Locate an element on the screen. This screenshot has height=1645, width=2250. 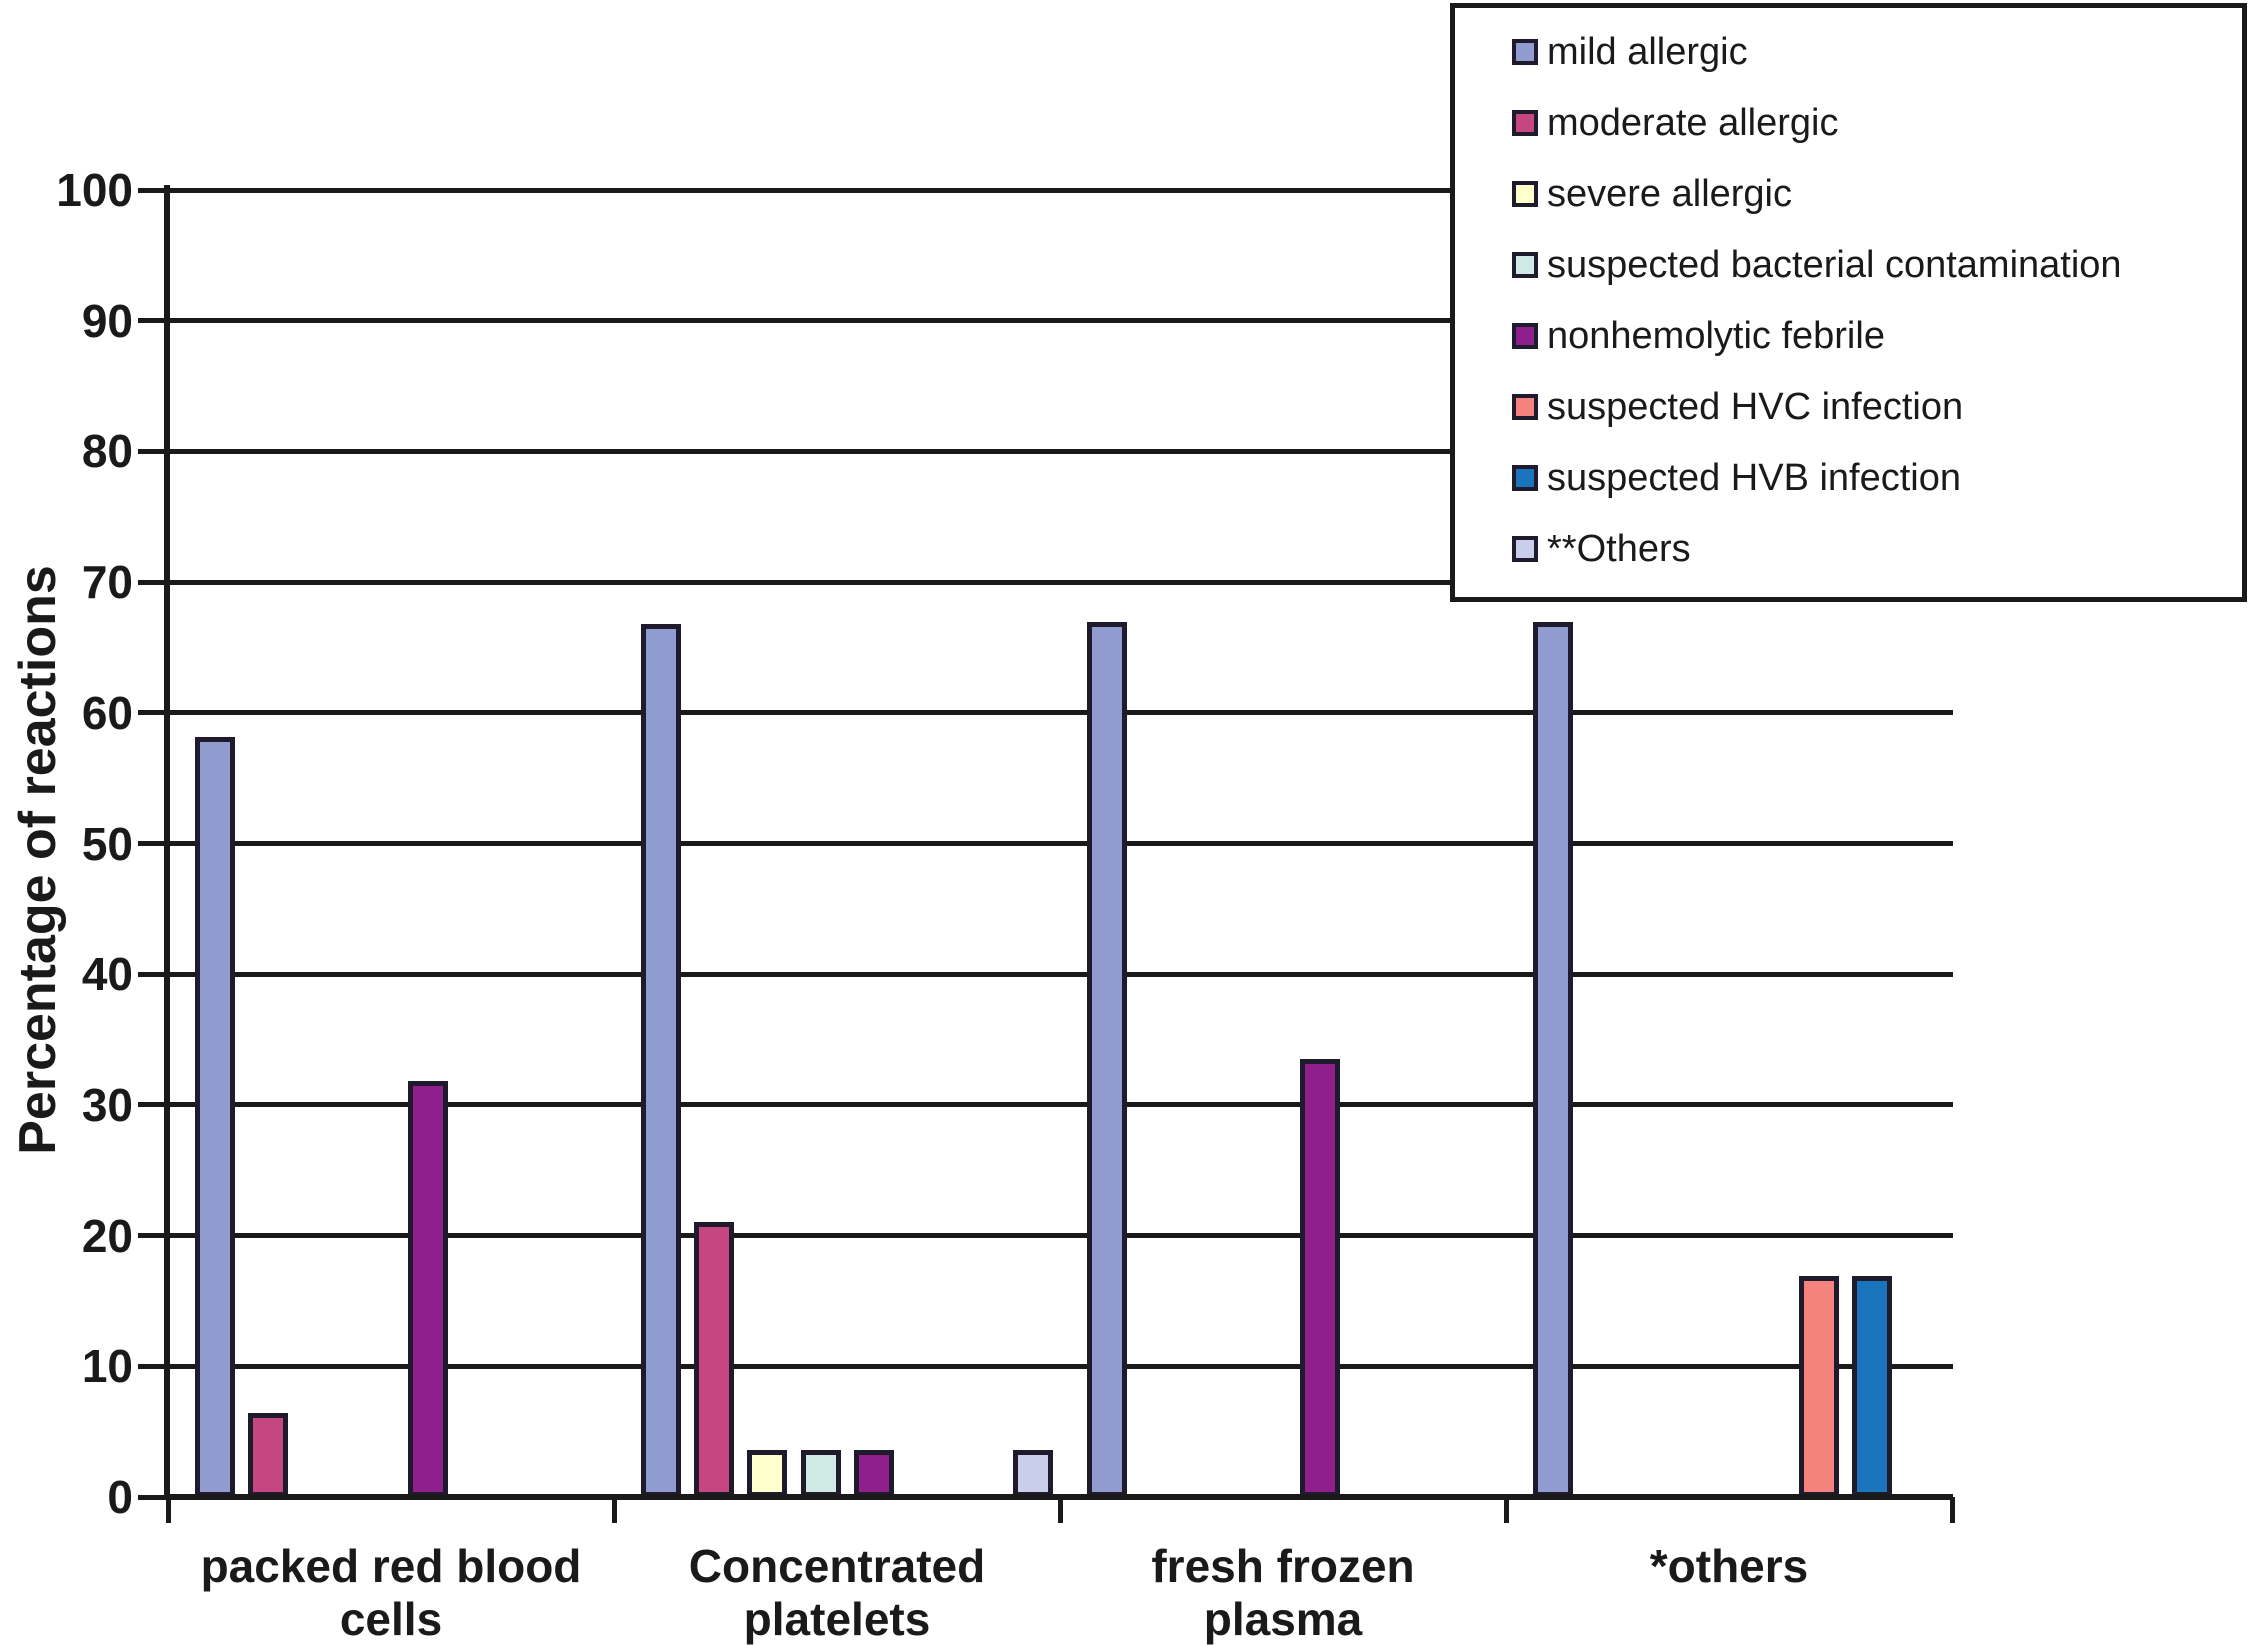
y-tick-label: 40 is located at coordinates (107, 974).